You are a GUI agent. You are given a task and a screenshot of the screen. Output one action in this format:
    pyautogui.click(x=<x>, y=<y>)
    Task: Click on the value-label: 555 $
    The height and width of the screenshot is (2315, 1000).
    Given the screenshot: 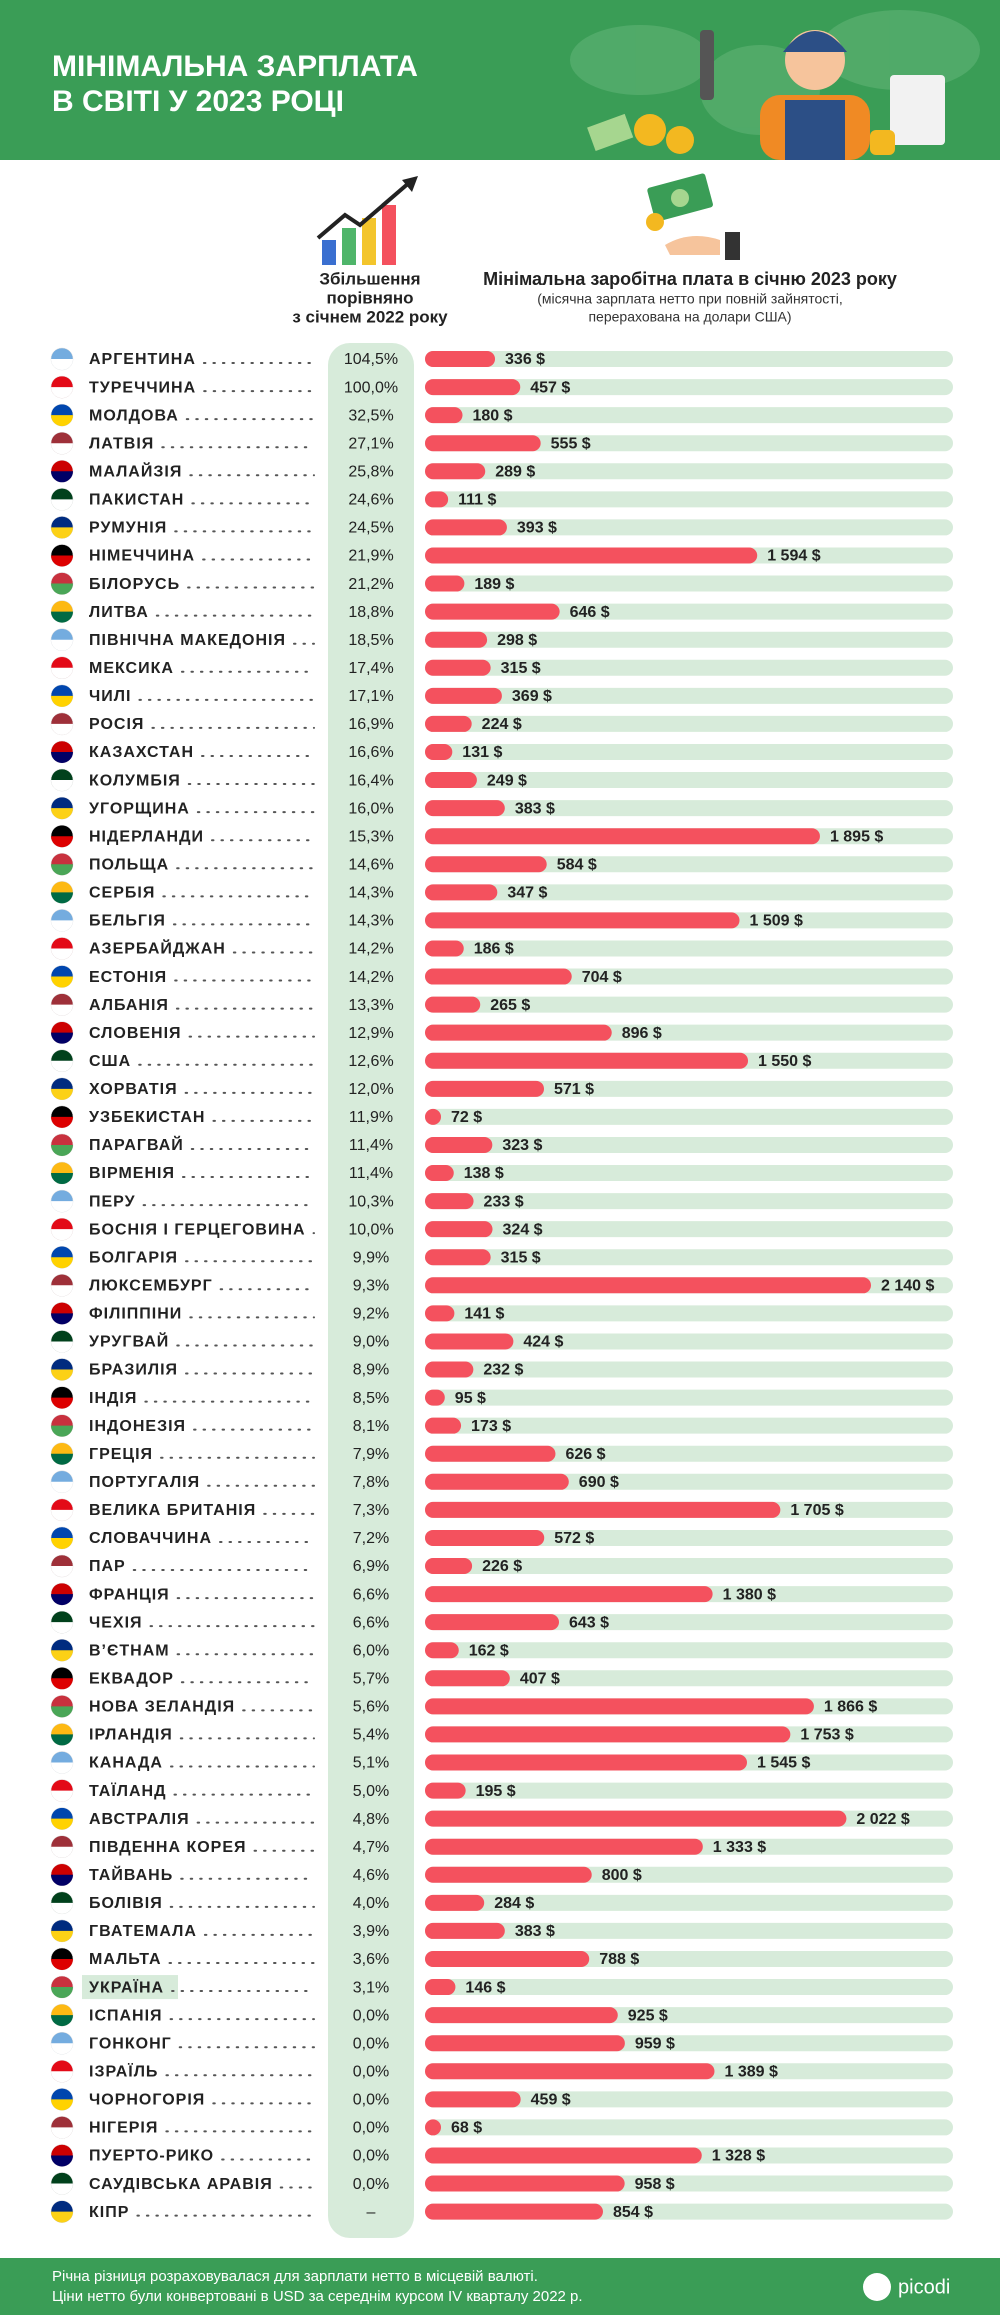 What is the action you would take?
    pyautogui.click(x=571, y=443)
    